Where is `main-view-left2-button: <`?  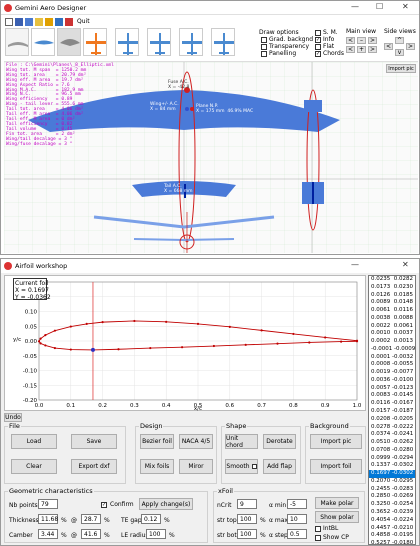
main-view-left2-button: < is located at coordinates (350, 49).